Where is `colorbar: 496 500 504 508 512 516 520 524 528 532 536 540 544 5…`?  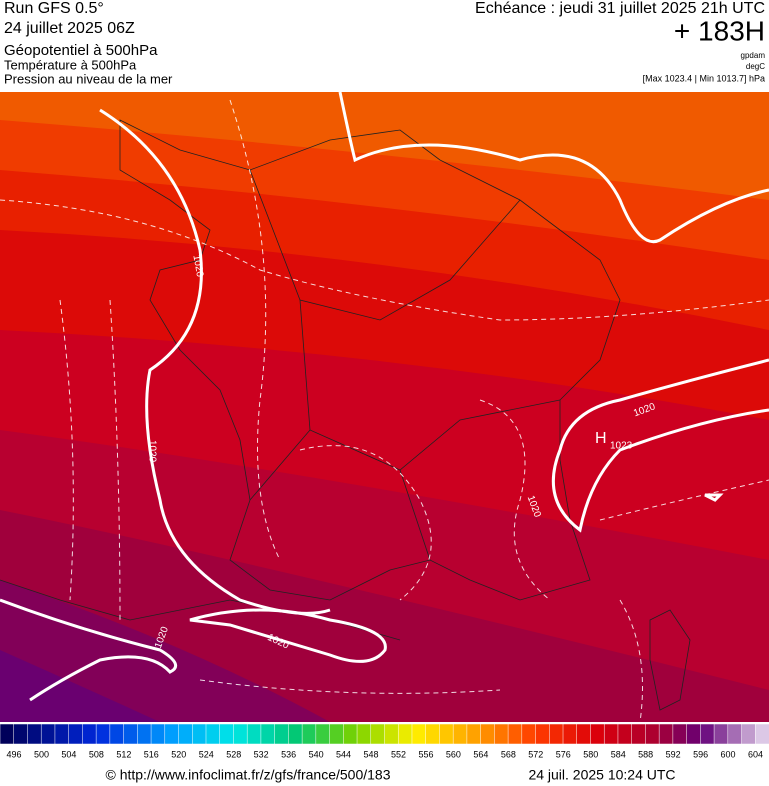 colorbar: 496 500 504 508 512 516 520 524 528 532 536 540 544 5… is located at coordinates (384, 741).